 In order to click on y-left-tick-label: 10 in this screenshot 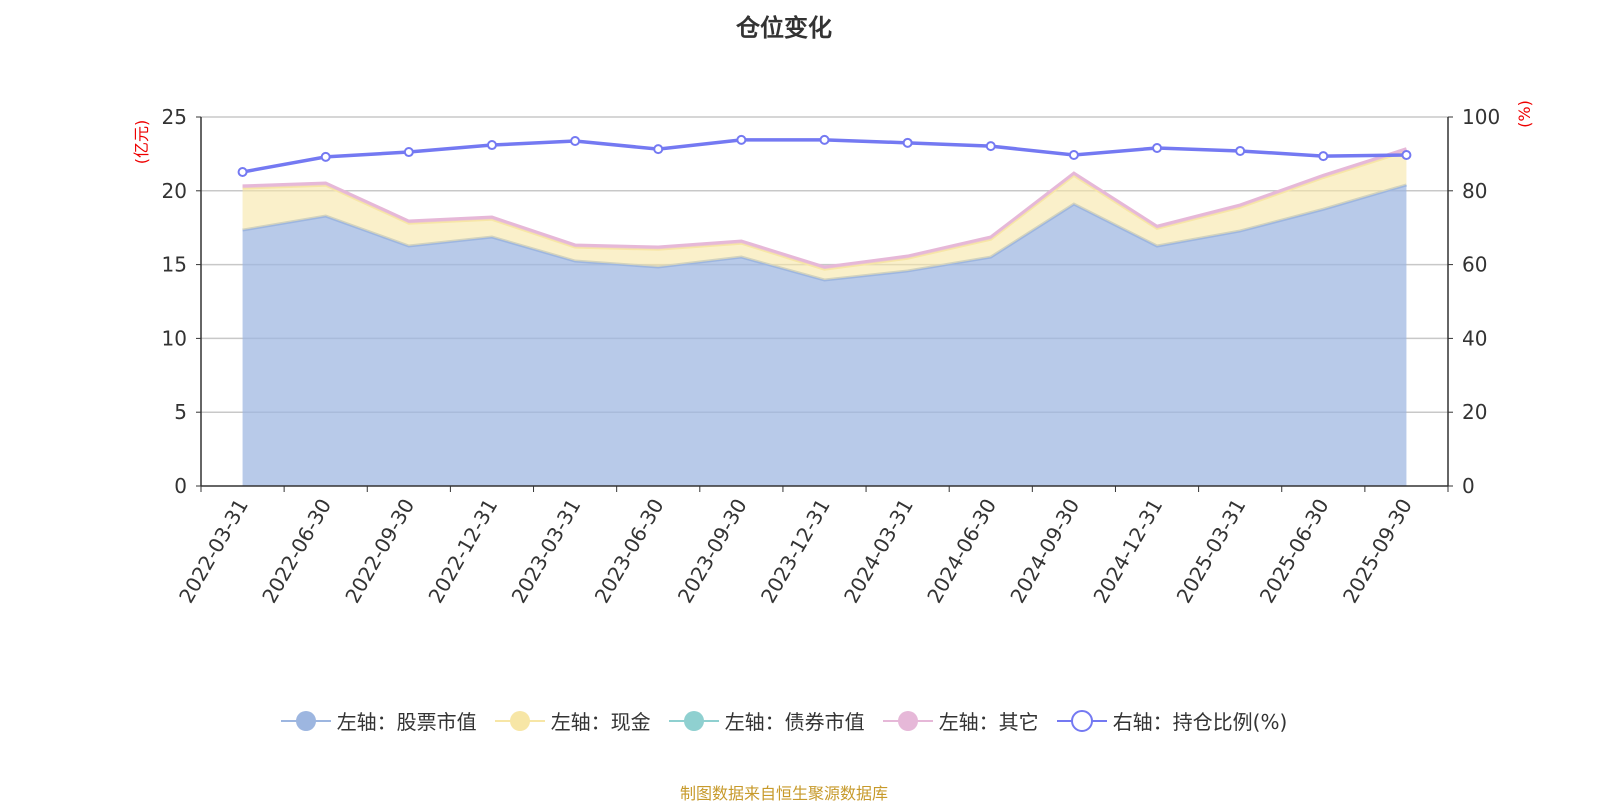, I will do `click(174, 338)`.